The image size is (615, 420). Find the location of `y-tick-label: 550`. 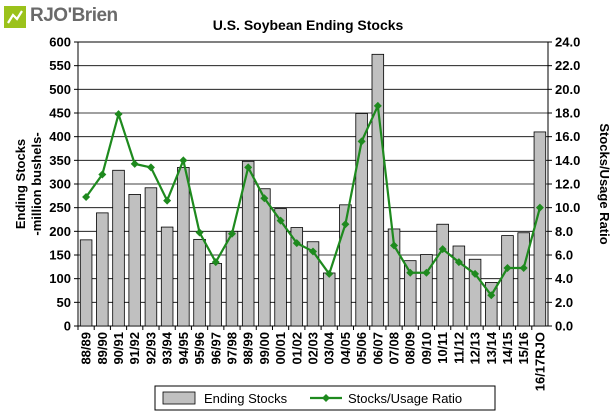

y-tick-label: 550 is located at coordinates (60, 65).